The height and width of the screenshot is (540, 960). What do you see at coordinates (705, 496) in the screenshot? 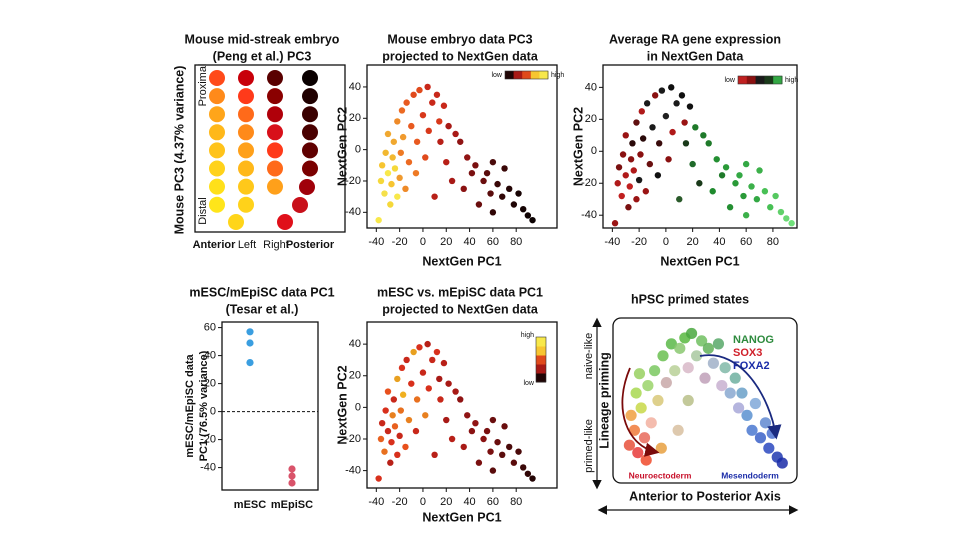
I see `x-axis-label: Anterior to Posterior Axis` at bounding box center [705, 496].